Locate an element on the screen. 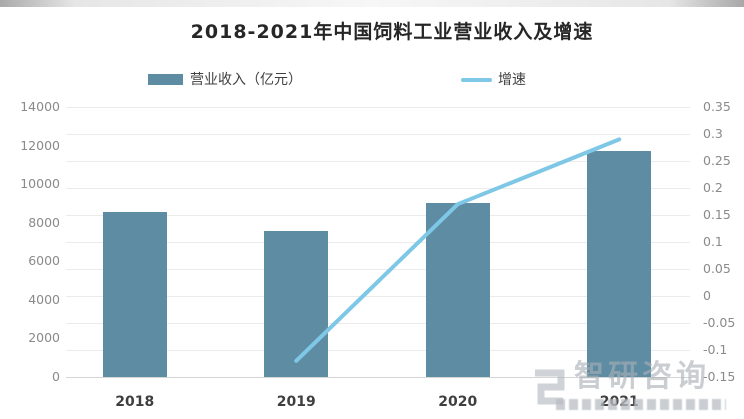 Image resolution: width=744 pixels, height=419 pixels. zhiyan-logo-icon is located at coordinates (550, 387).